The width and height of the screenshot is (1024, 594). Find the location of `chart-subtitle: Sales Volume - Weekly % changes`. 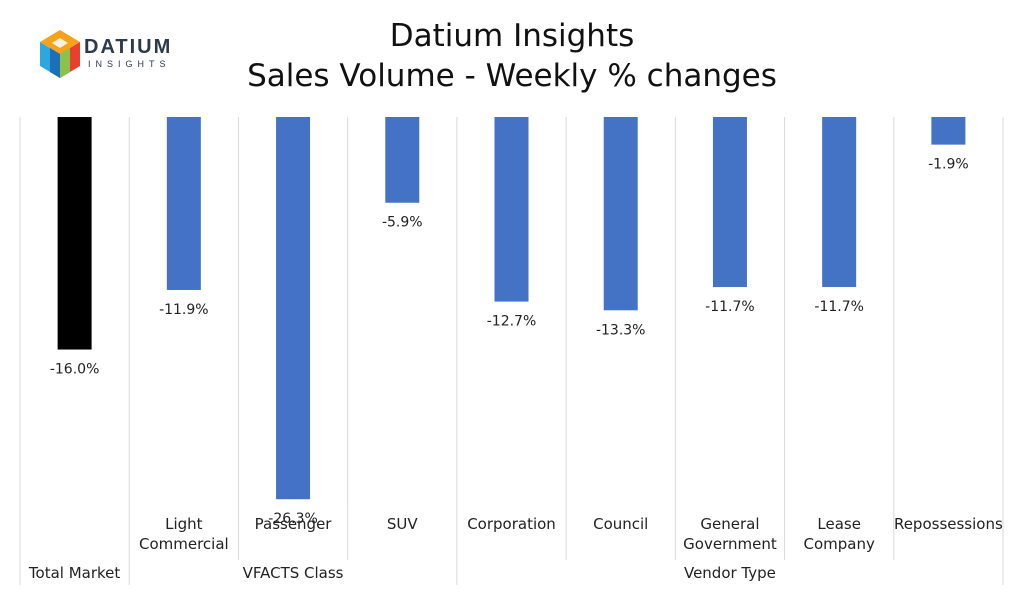

chart-subtitle: Sales Volume - Weekly % changes is located at coordinates (512, 76).